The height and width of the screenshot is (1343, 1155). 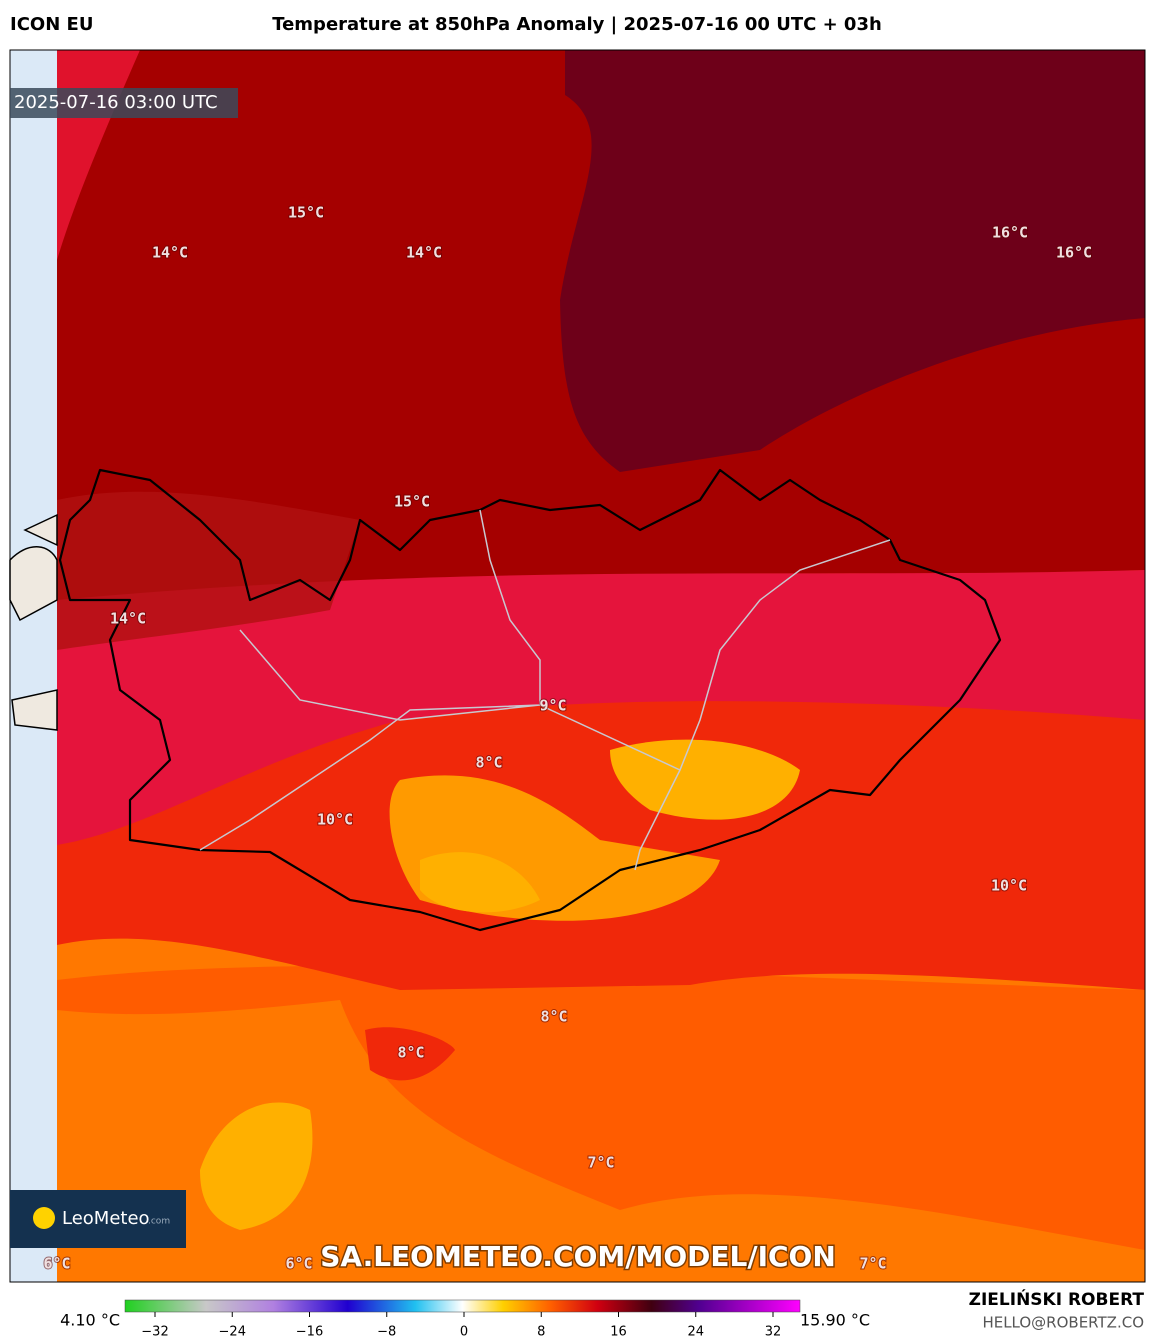 I want to click on logo-suffix: .com, so click(x=159, y=1222).